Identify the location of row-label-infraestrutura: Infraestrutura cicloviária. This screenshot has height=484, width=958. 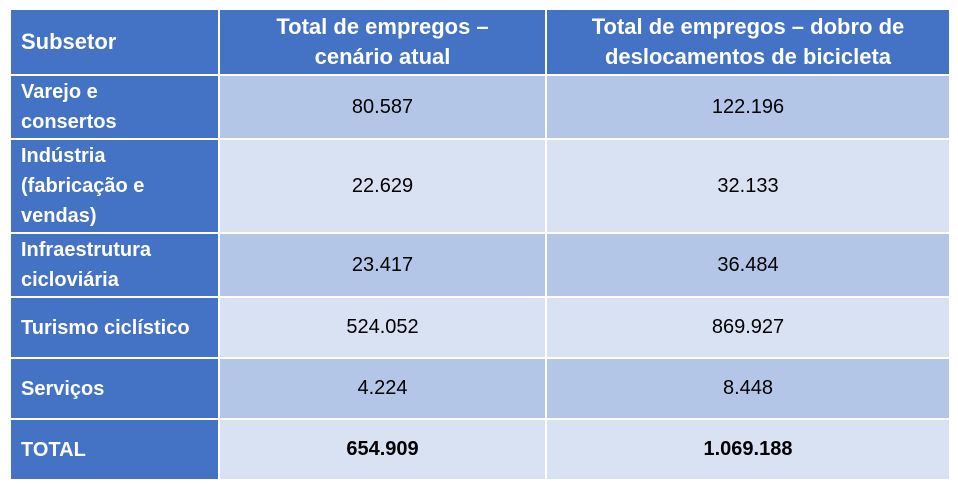
(114, 265).